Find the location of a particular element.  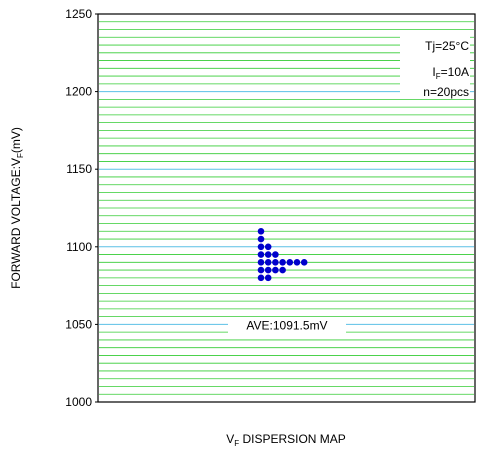

x-axis-label: VF DISPERSION MAP is located at coordinates (286, 440).